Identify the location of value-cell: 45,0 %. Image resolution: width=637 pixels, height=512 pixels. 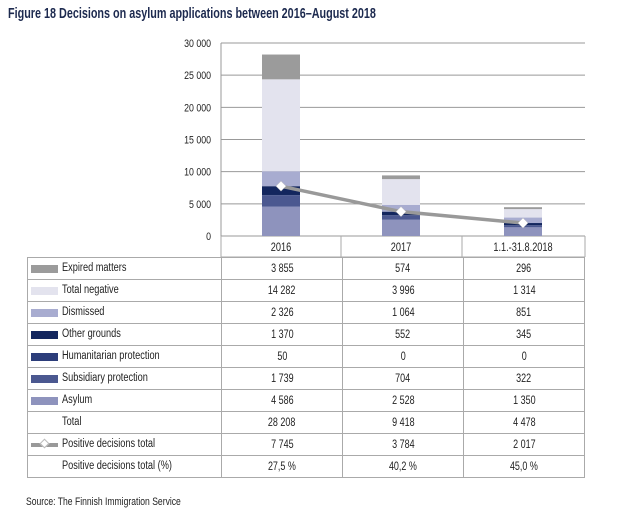
(524, 466).